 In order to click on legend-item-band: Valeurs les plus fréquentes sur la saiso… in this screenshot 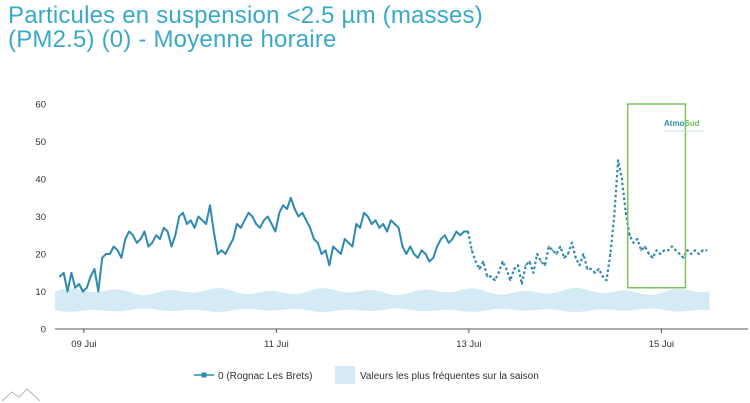, I will do `click(437, 375)`.